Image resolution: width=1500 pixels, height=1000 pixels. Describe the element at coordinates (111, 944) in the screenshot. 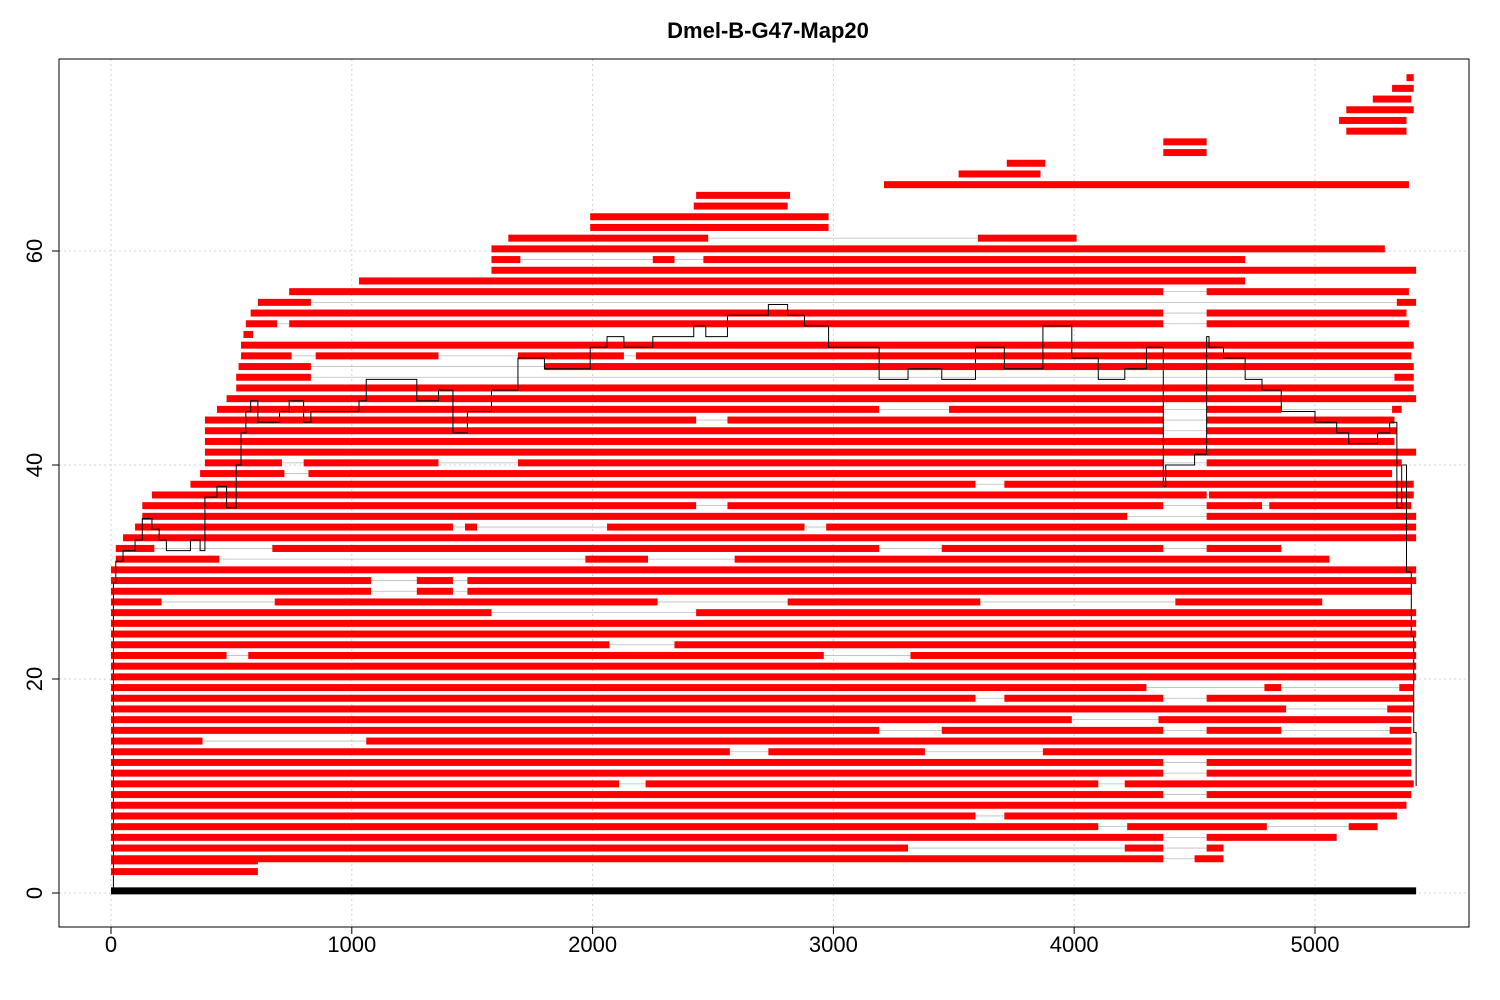

I see `x-tick-label: 0` at that location.